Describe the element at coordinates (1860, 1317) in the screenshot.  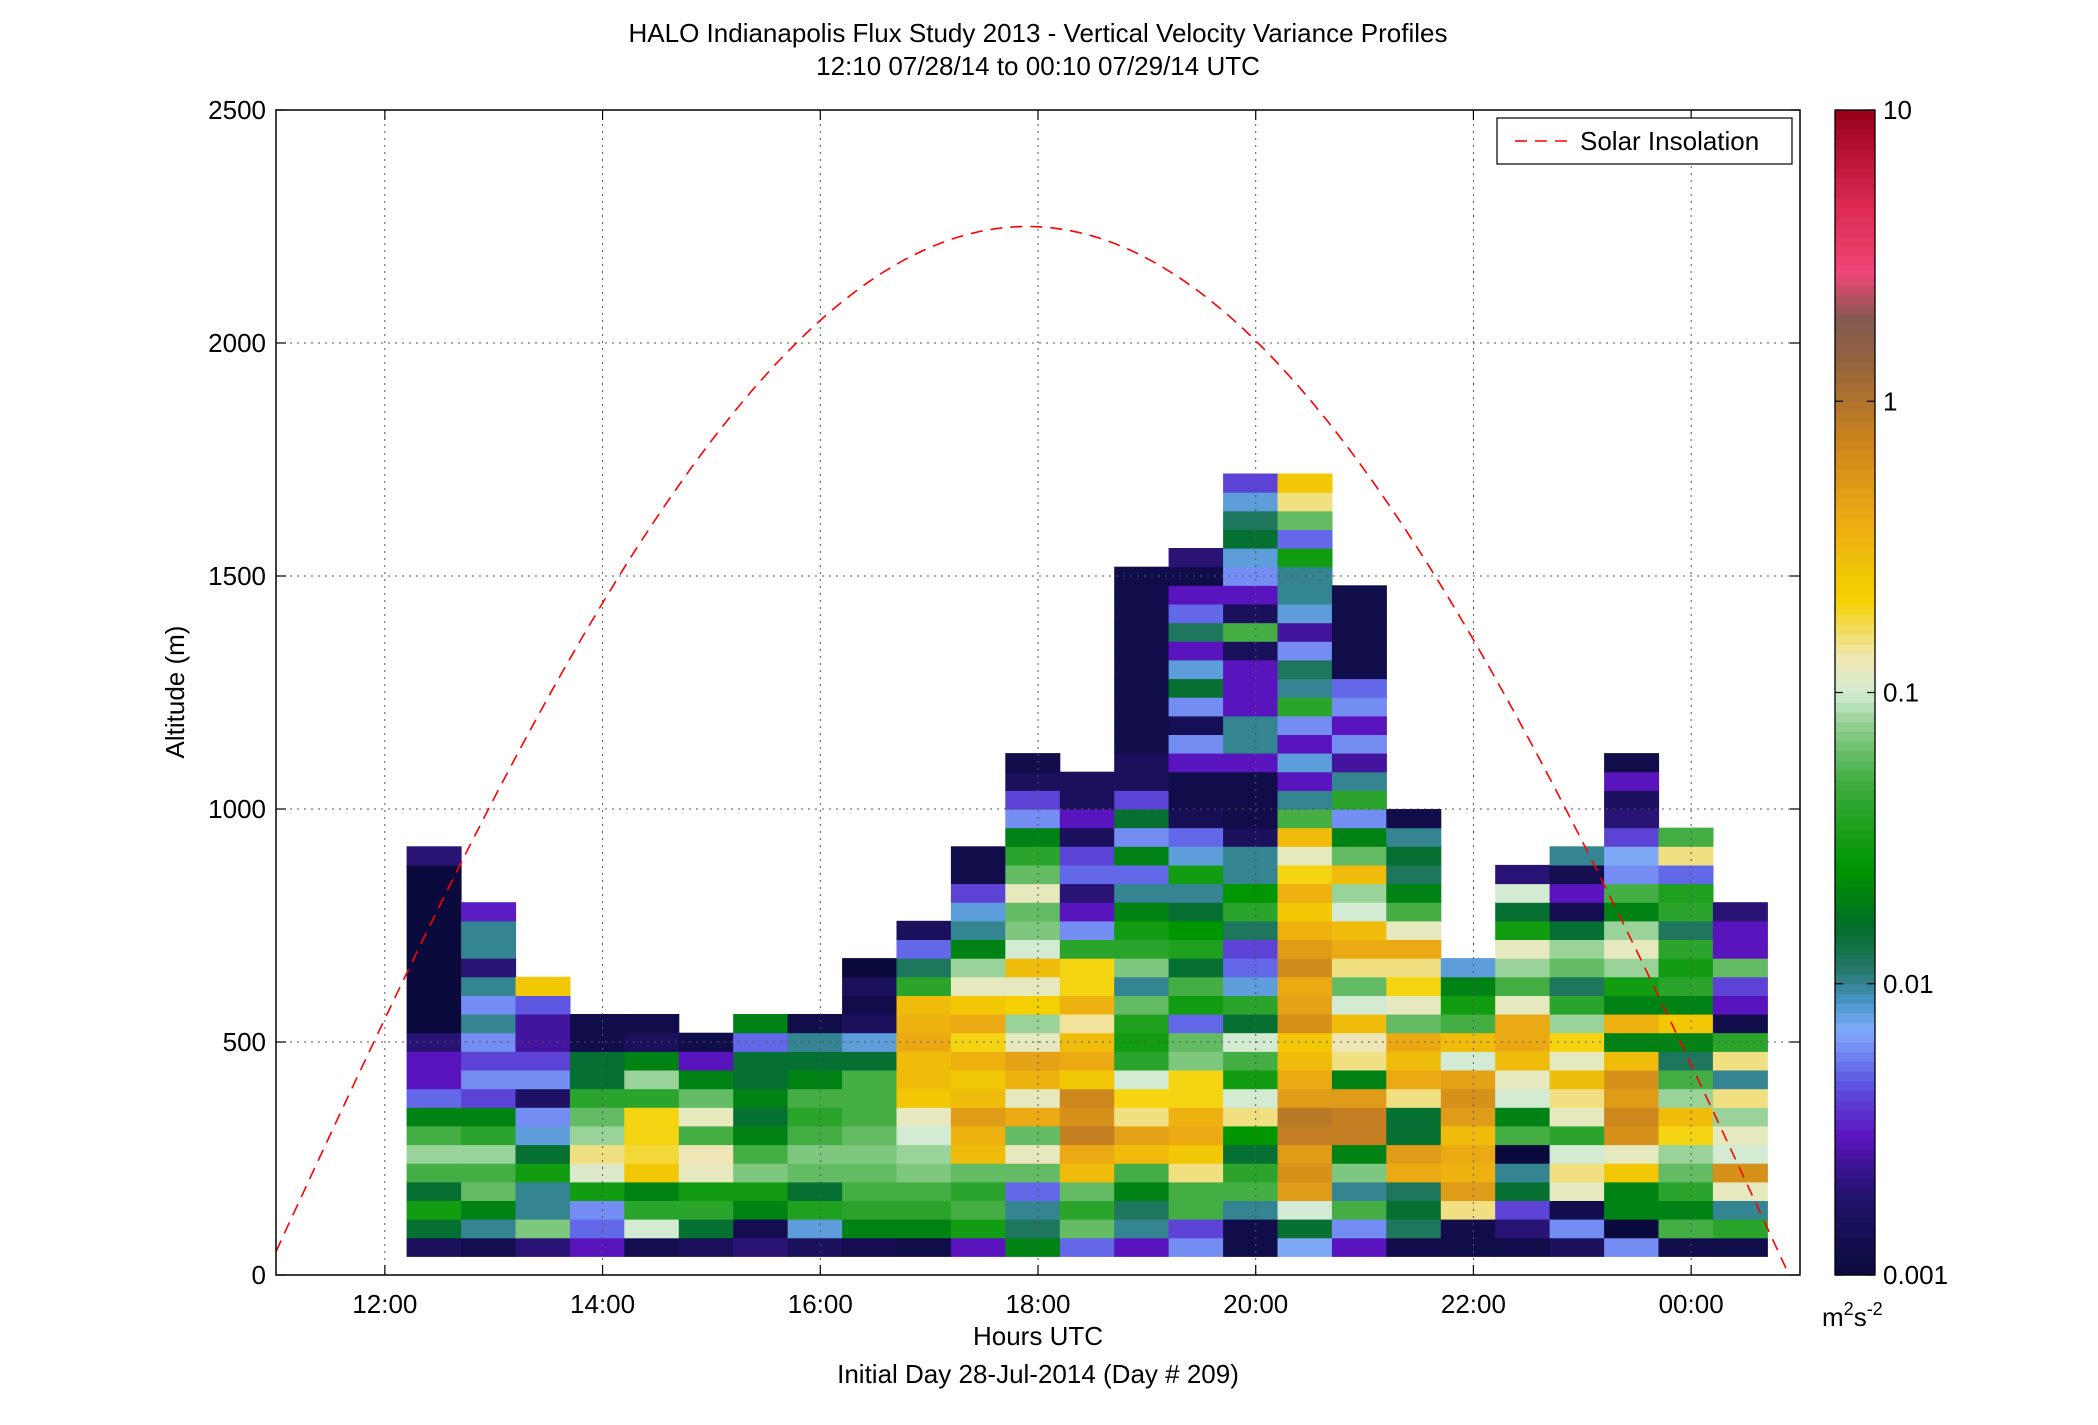
I see `colorbar-unit-mid: s` at that location.